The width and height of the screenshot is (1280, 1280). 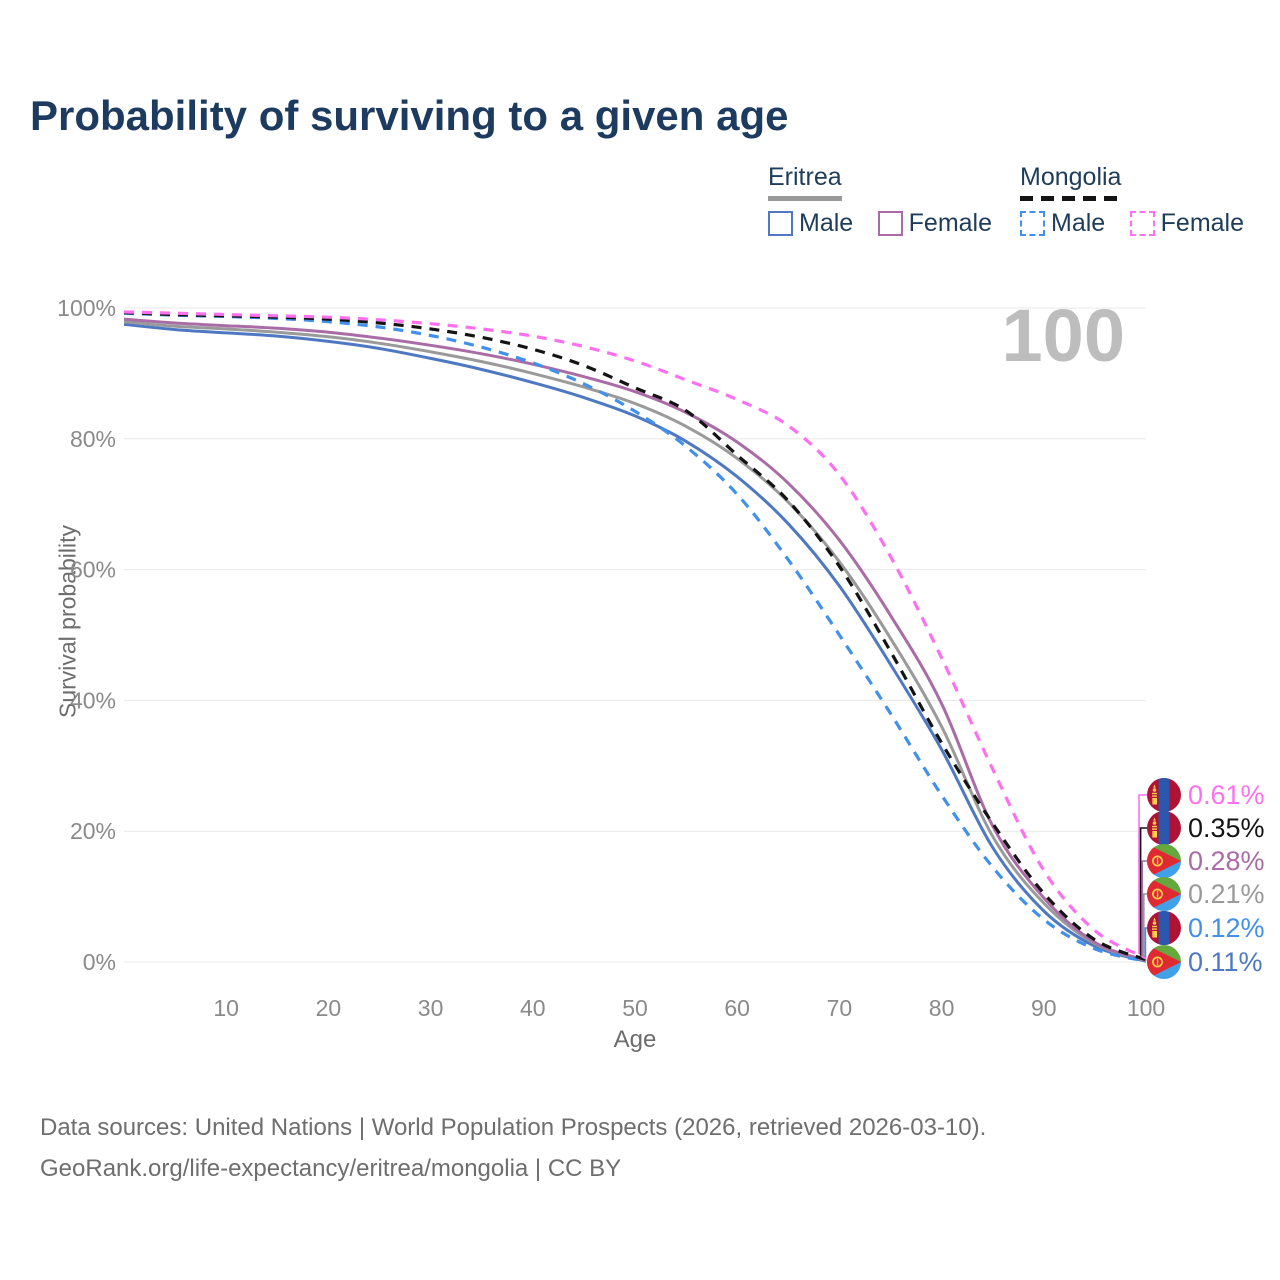 What do you see at coordinates (1044, 1008) in the screenshot?
I see `x-tick-label: 90` at bounding box center [1044, 1008].